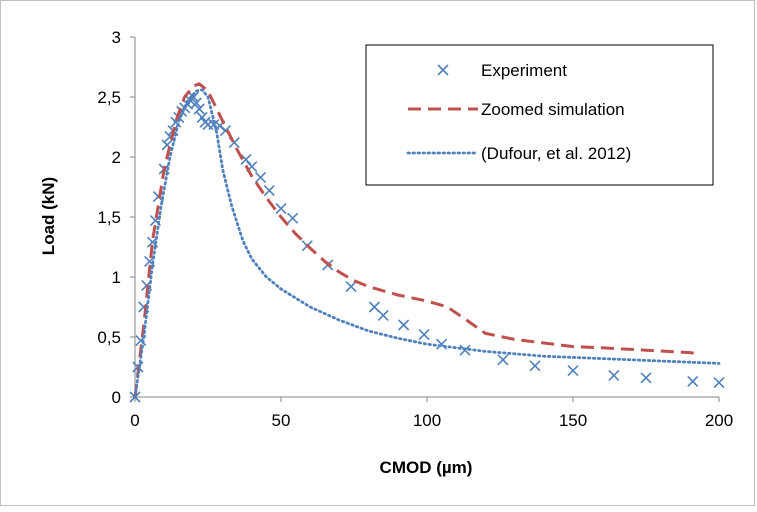 This screenshot has width=757, height=512. I want to click on x-tick-label: 50, so click(281, 420).